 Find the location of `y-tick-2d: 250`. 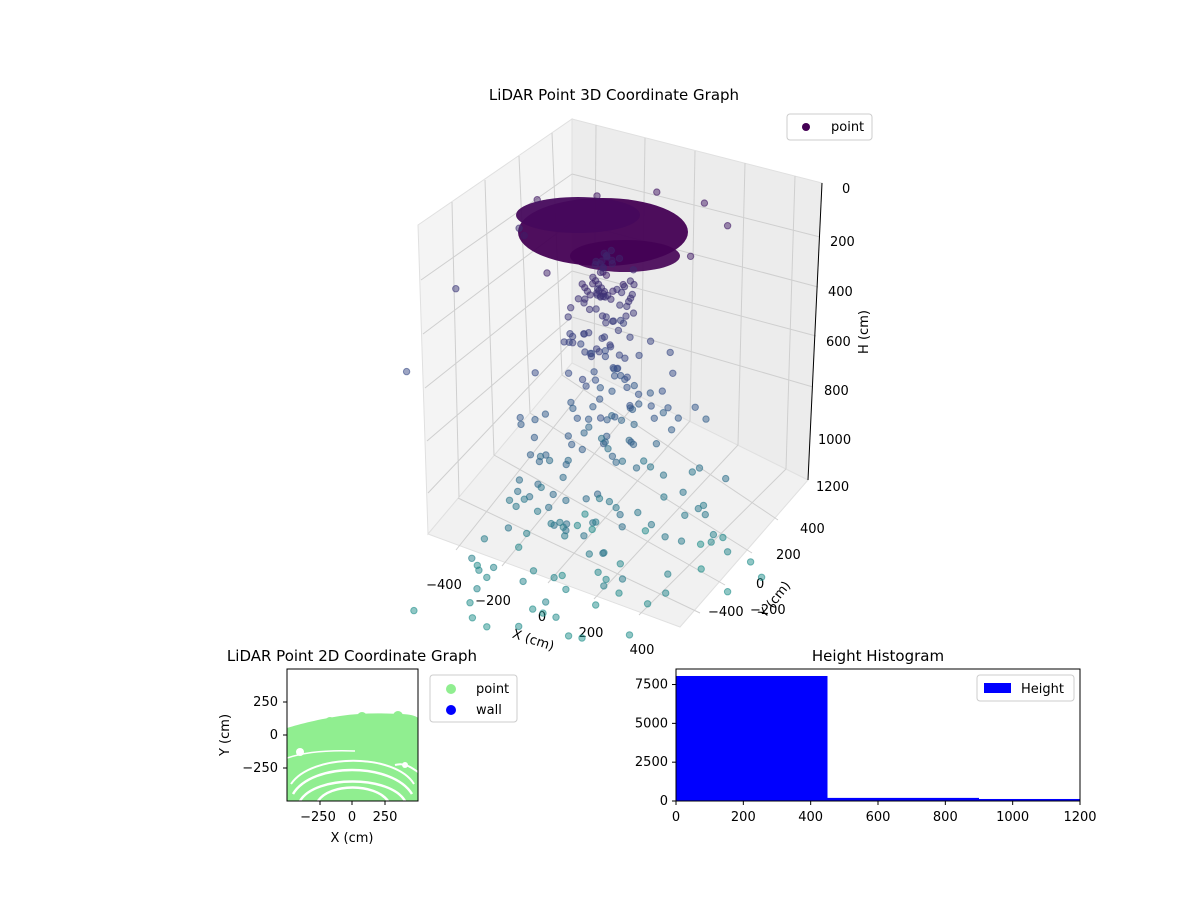

y-tick-2d: 250 is located at coordinates (265, 702).